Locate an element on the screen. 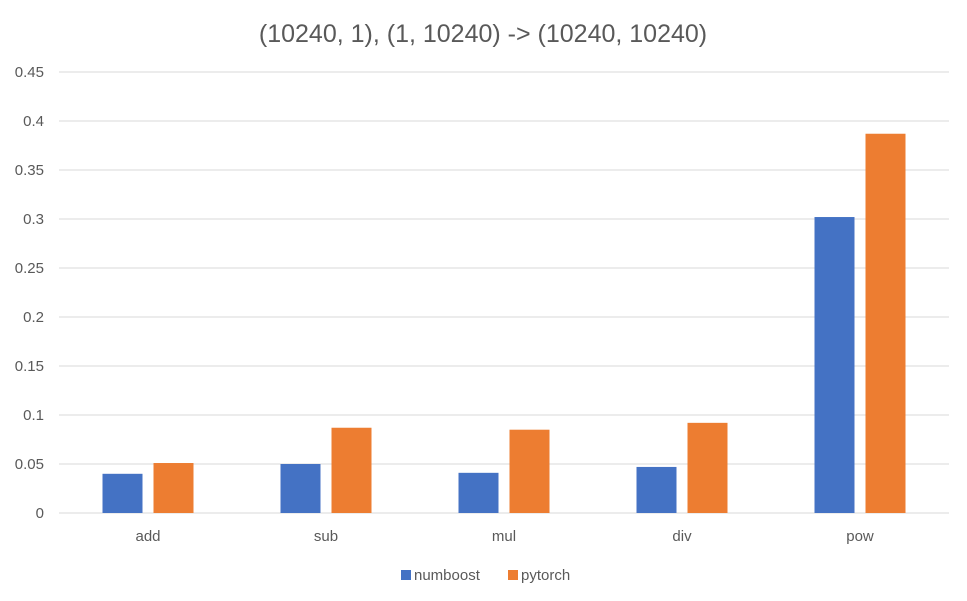 This screenshot has height=601, width=967. bar-numboost-mul is located at coordinates (478, 492).